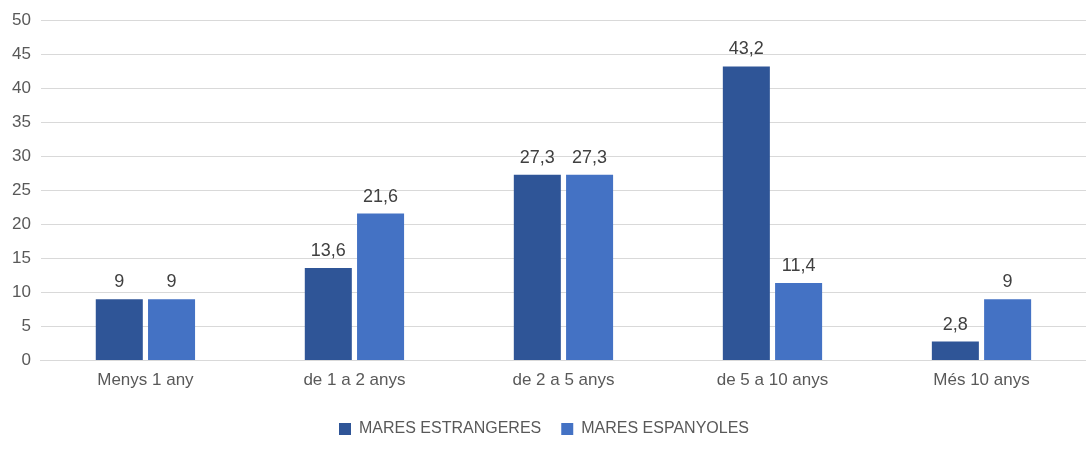  Describe the element at coordinates (21, 224) in the screenshot. I see `y-tick-label: 20` at that location.